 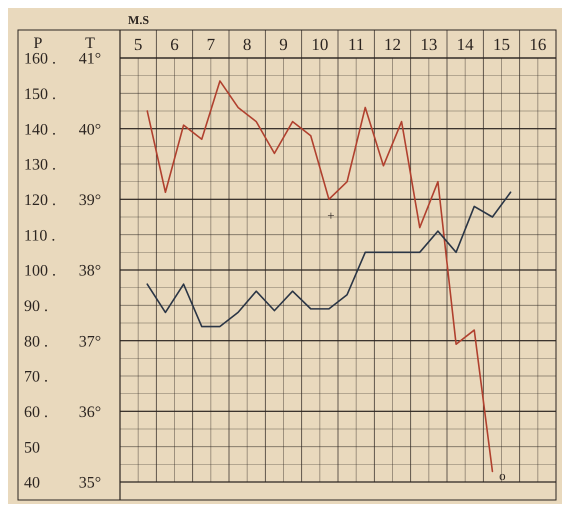 What do you see at coordinates (319, 44) in the screenshot?
I see `x-tick-label: 10` at bounding box center [319, 44].